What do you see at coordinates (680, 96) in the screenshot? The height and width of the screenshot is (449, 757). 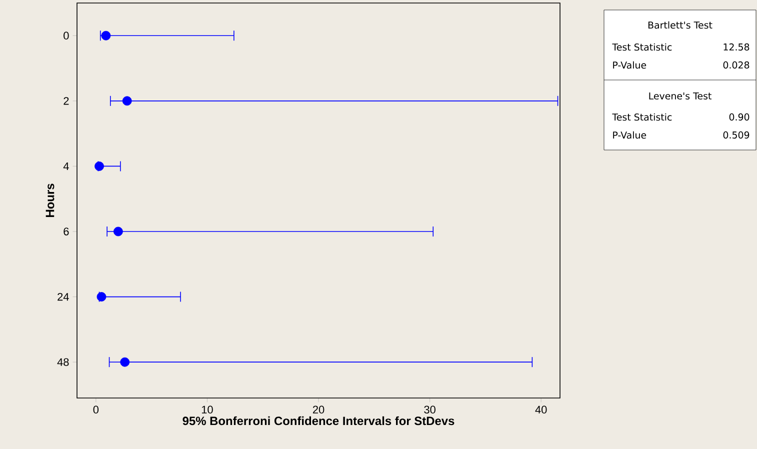 I see `text: Levene's Test` at bounding box center [680, 96].